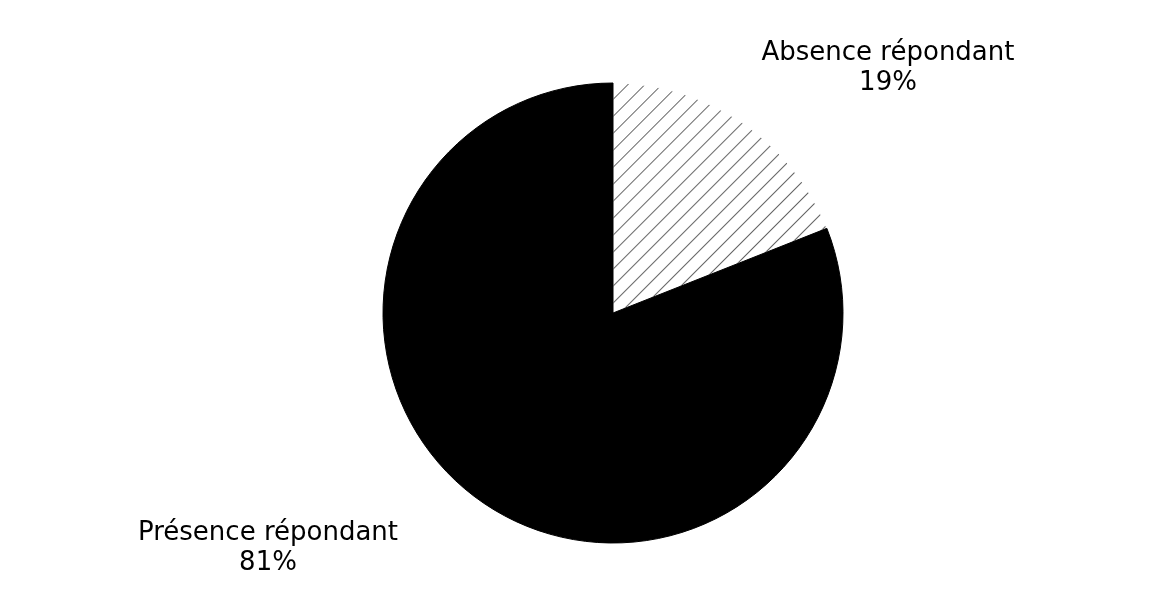  I want to click on slice-label: Présence répondant, so click(268, 531).